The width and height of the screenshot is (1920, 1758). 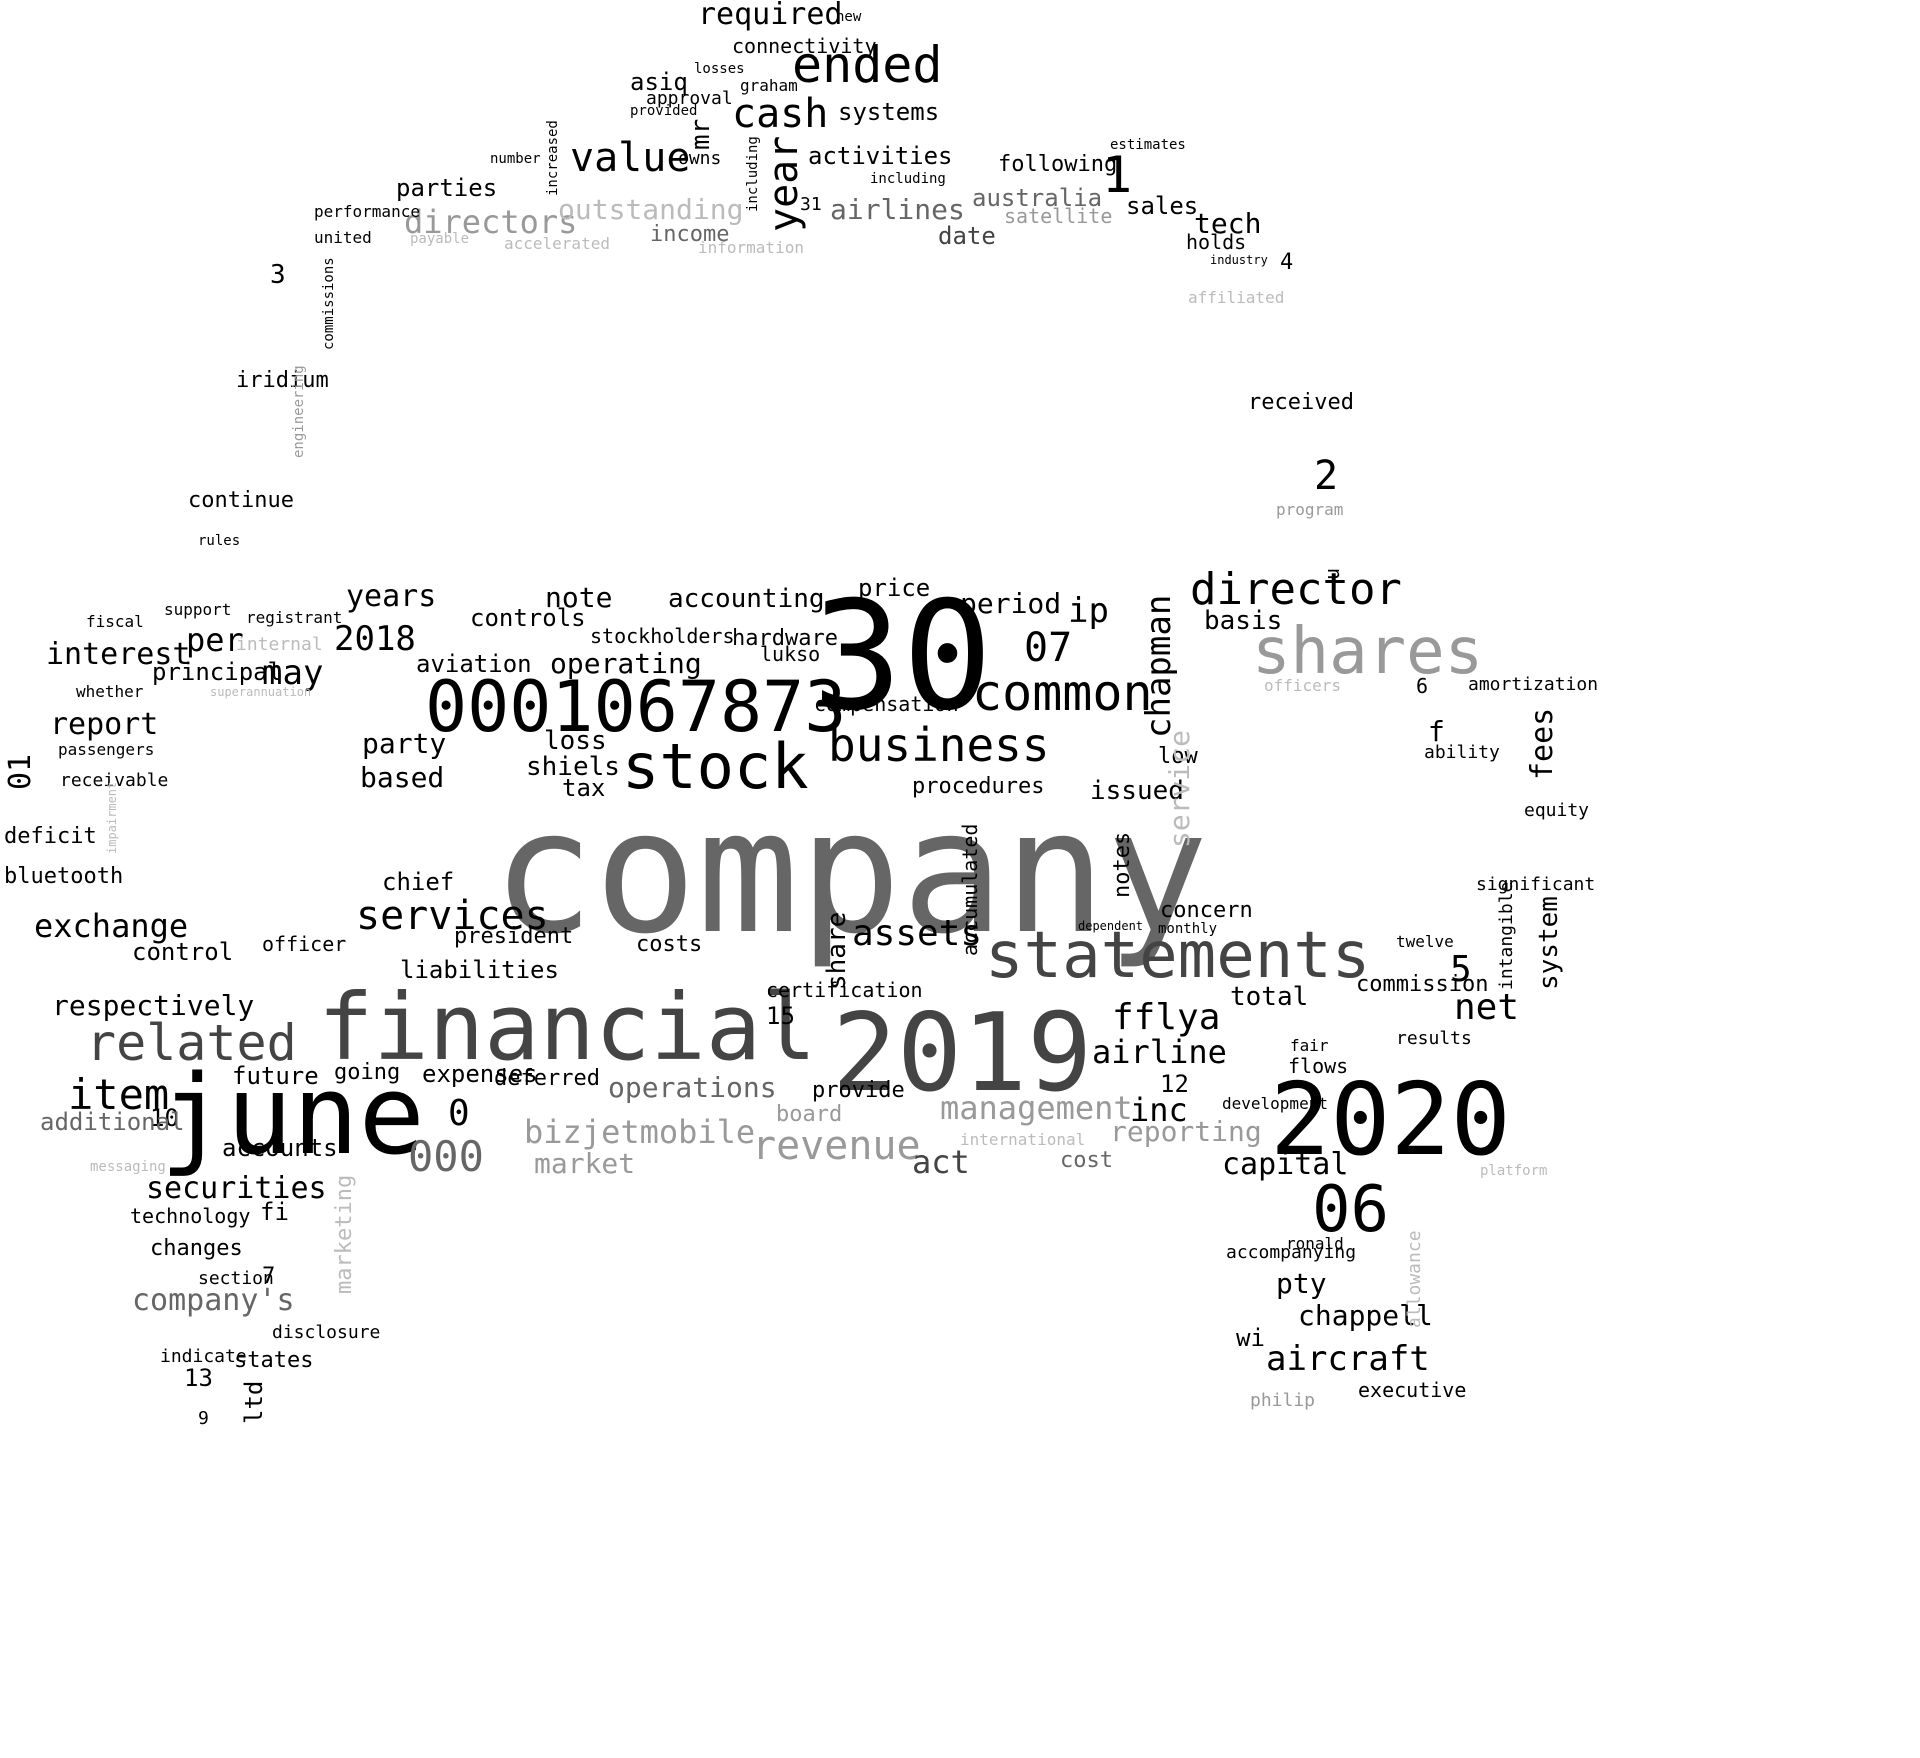 What do you see at coordinates (1178, 756) in the screenshot?
I see `word-low: low` at bounding box center [1178, 756].